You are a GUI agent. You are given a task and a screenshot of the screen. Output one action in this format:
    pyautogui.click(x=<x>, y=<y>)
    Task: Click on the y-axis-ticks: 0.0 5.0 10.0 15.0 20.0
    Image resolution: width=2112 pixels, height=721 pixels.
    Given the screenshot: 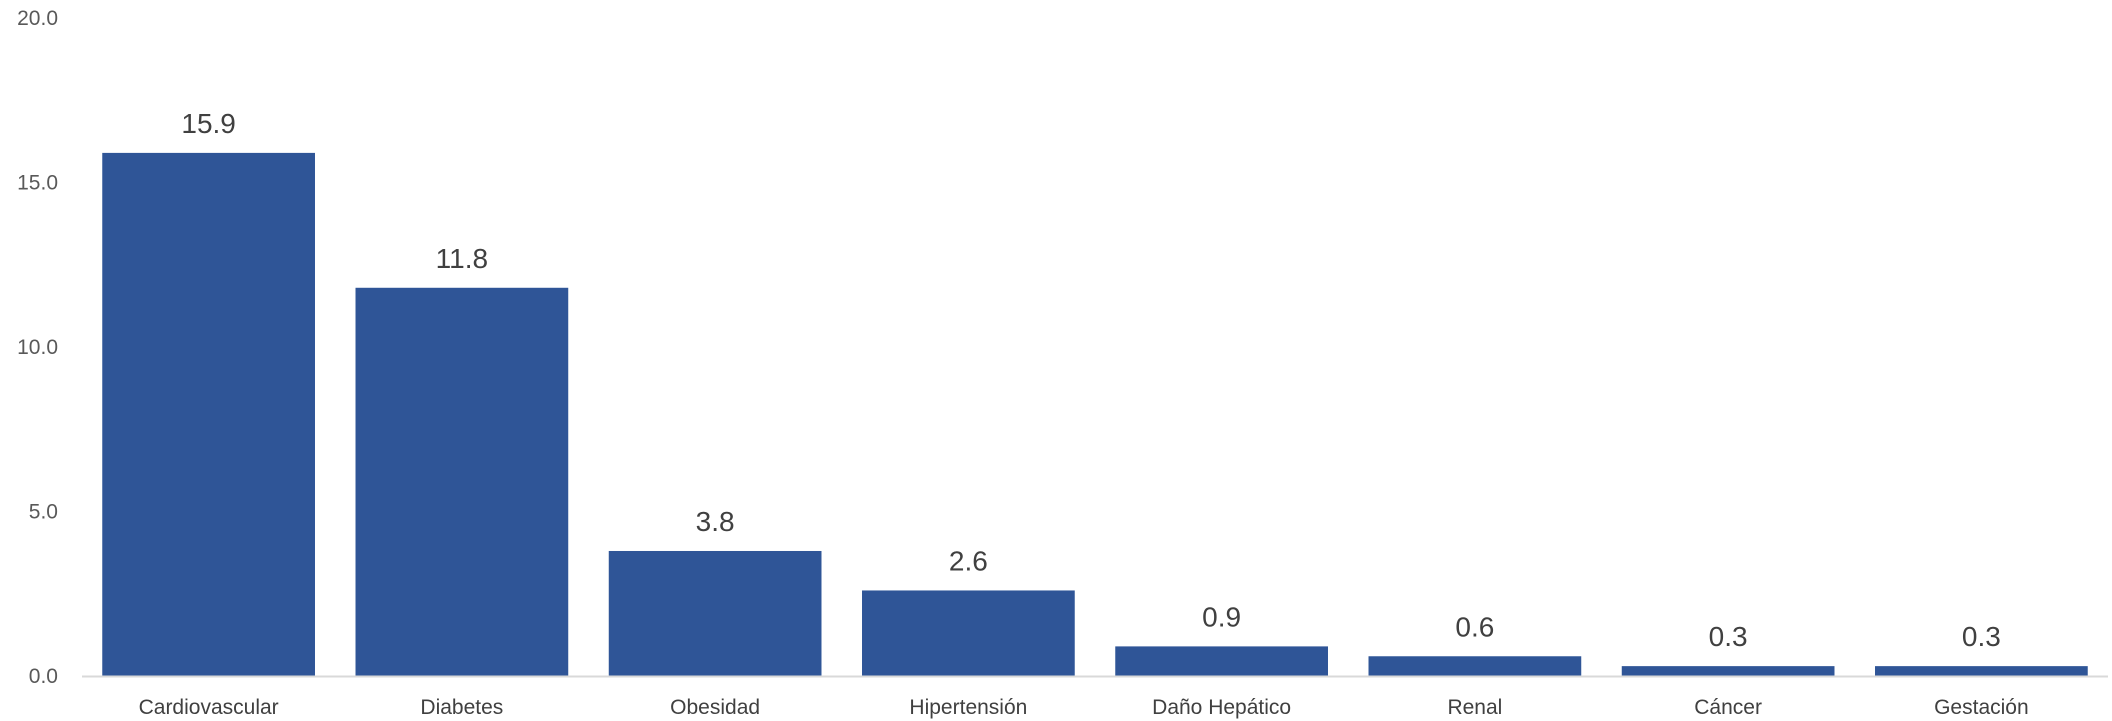 What is the action you would take?
    pyautogui.click(x=37, y=347)
    